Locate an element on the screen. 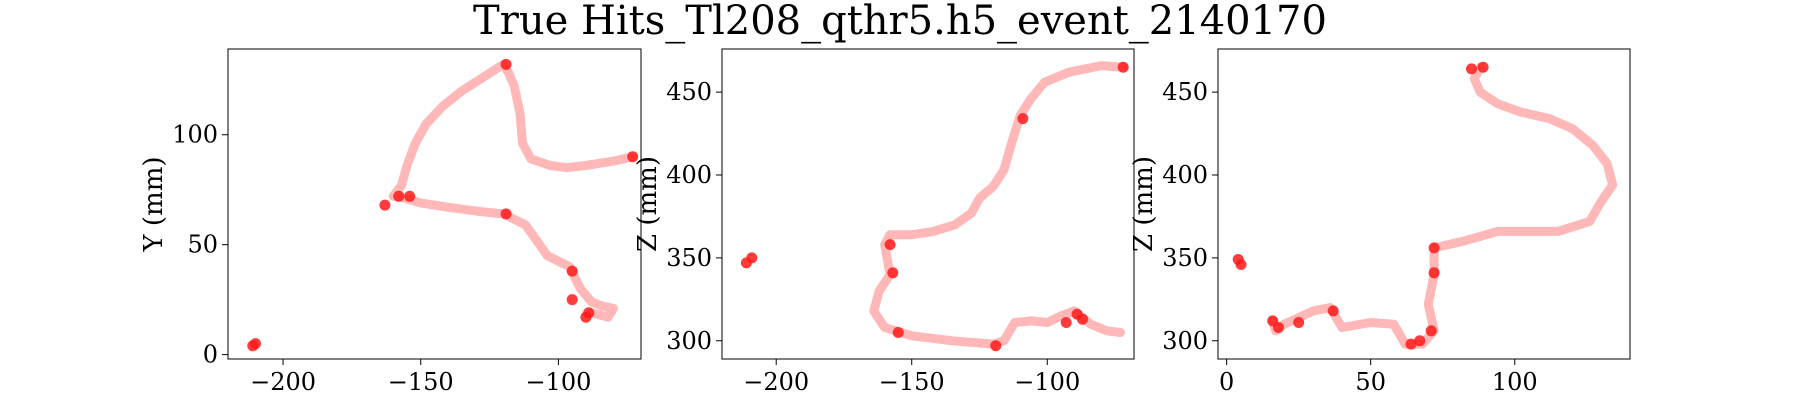  x-tick-label: 0 is located at coordinates (1226, 382).